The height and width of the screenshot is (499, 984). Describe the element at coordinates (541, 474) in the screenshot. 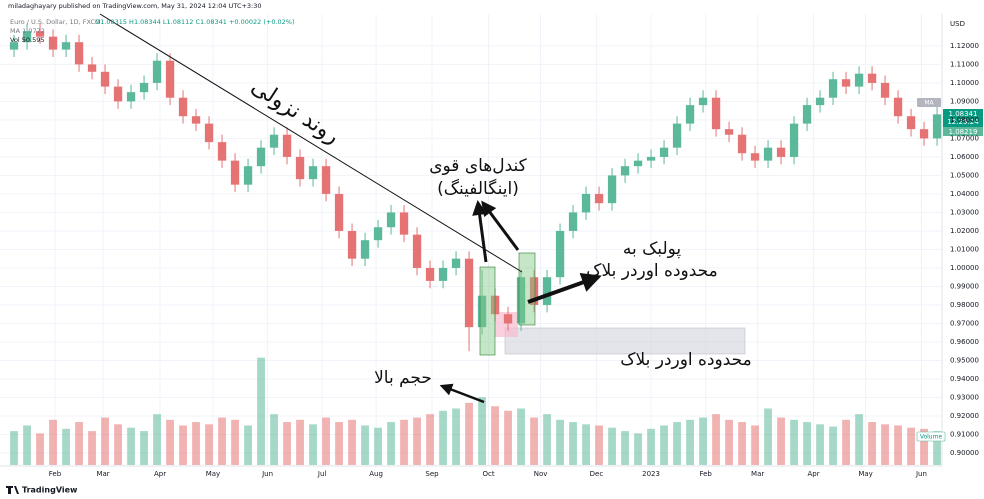

I see `x-tick-label: Nov` at that location.